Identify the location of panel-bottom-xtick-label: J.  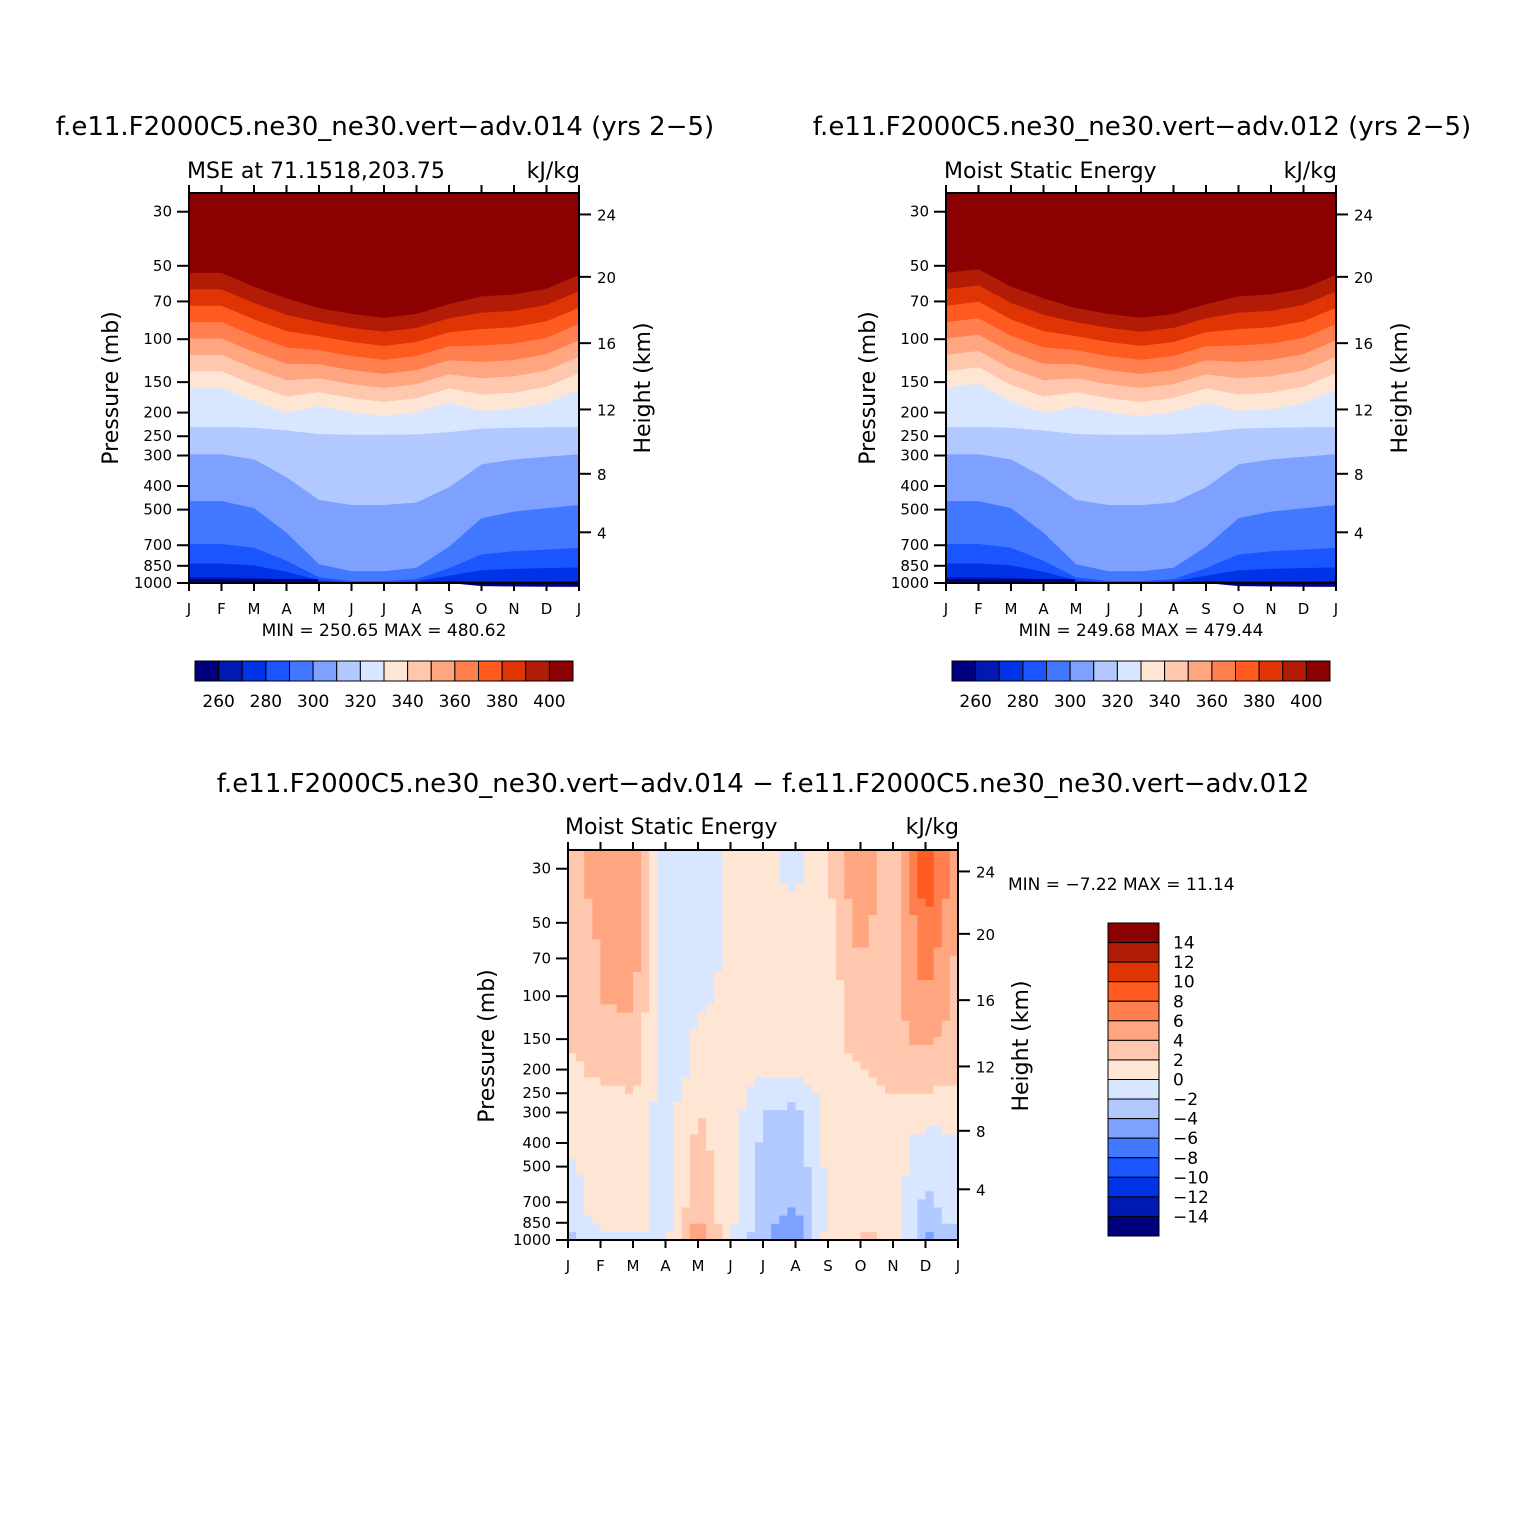
(957, 1266).